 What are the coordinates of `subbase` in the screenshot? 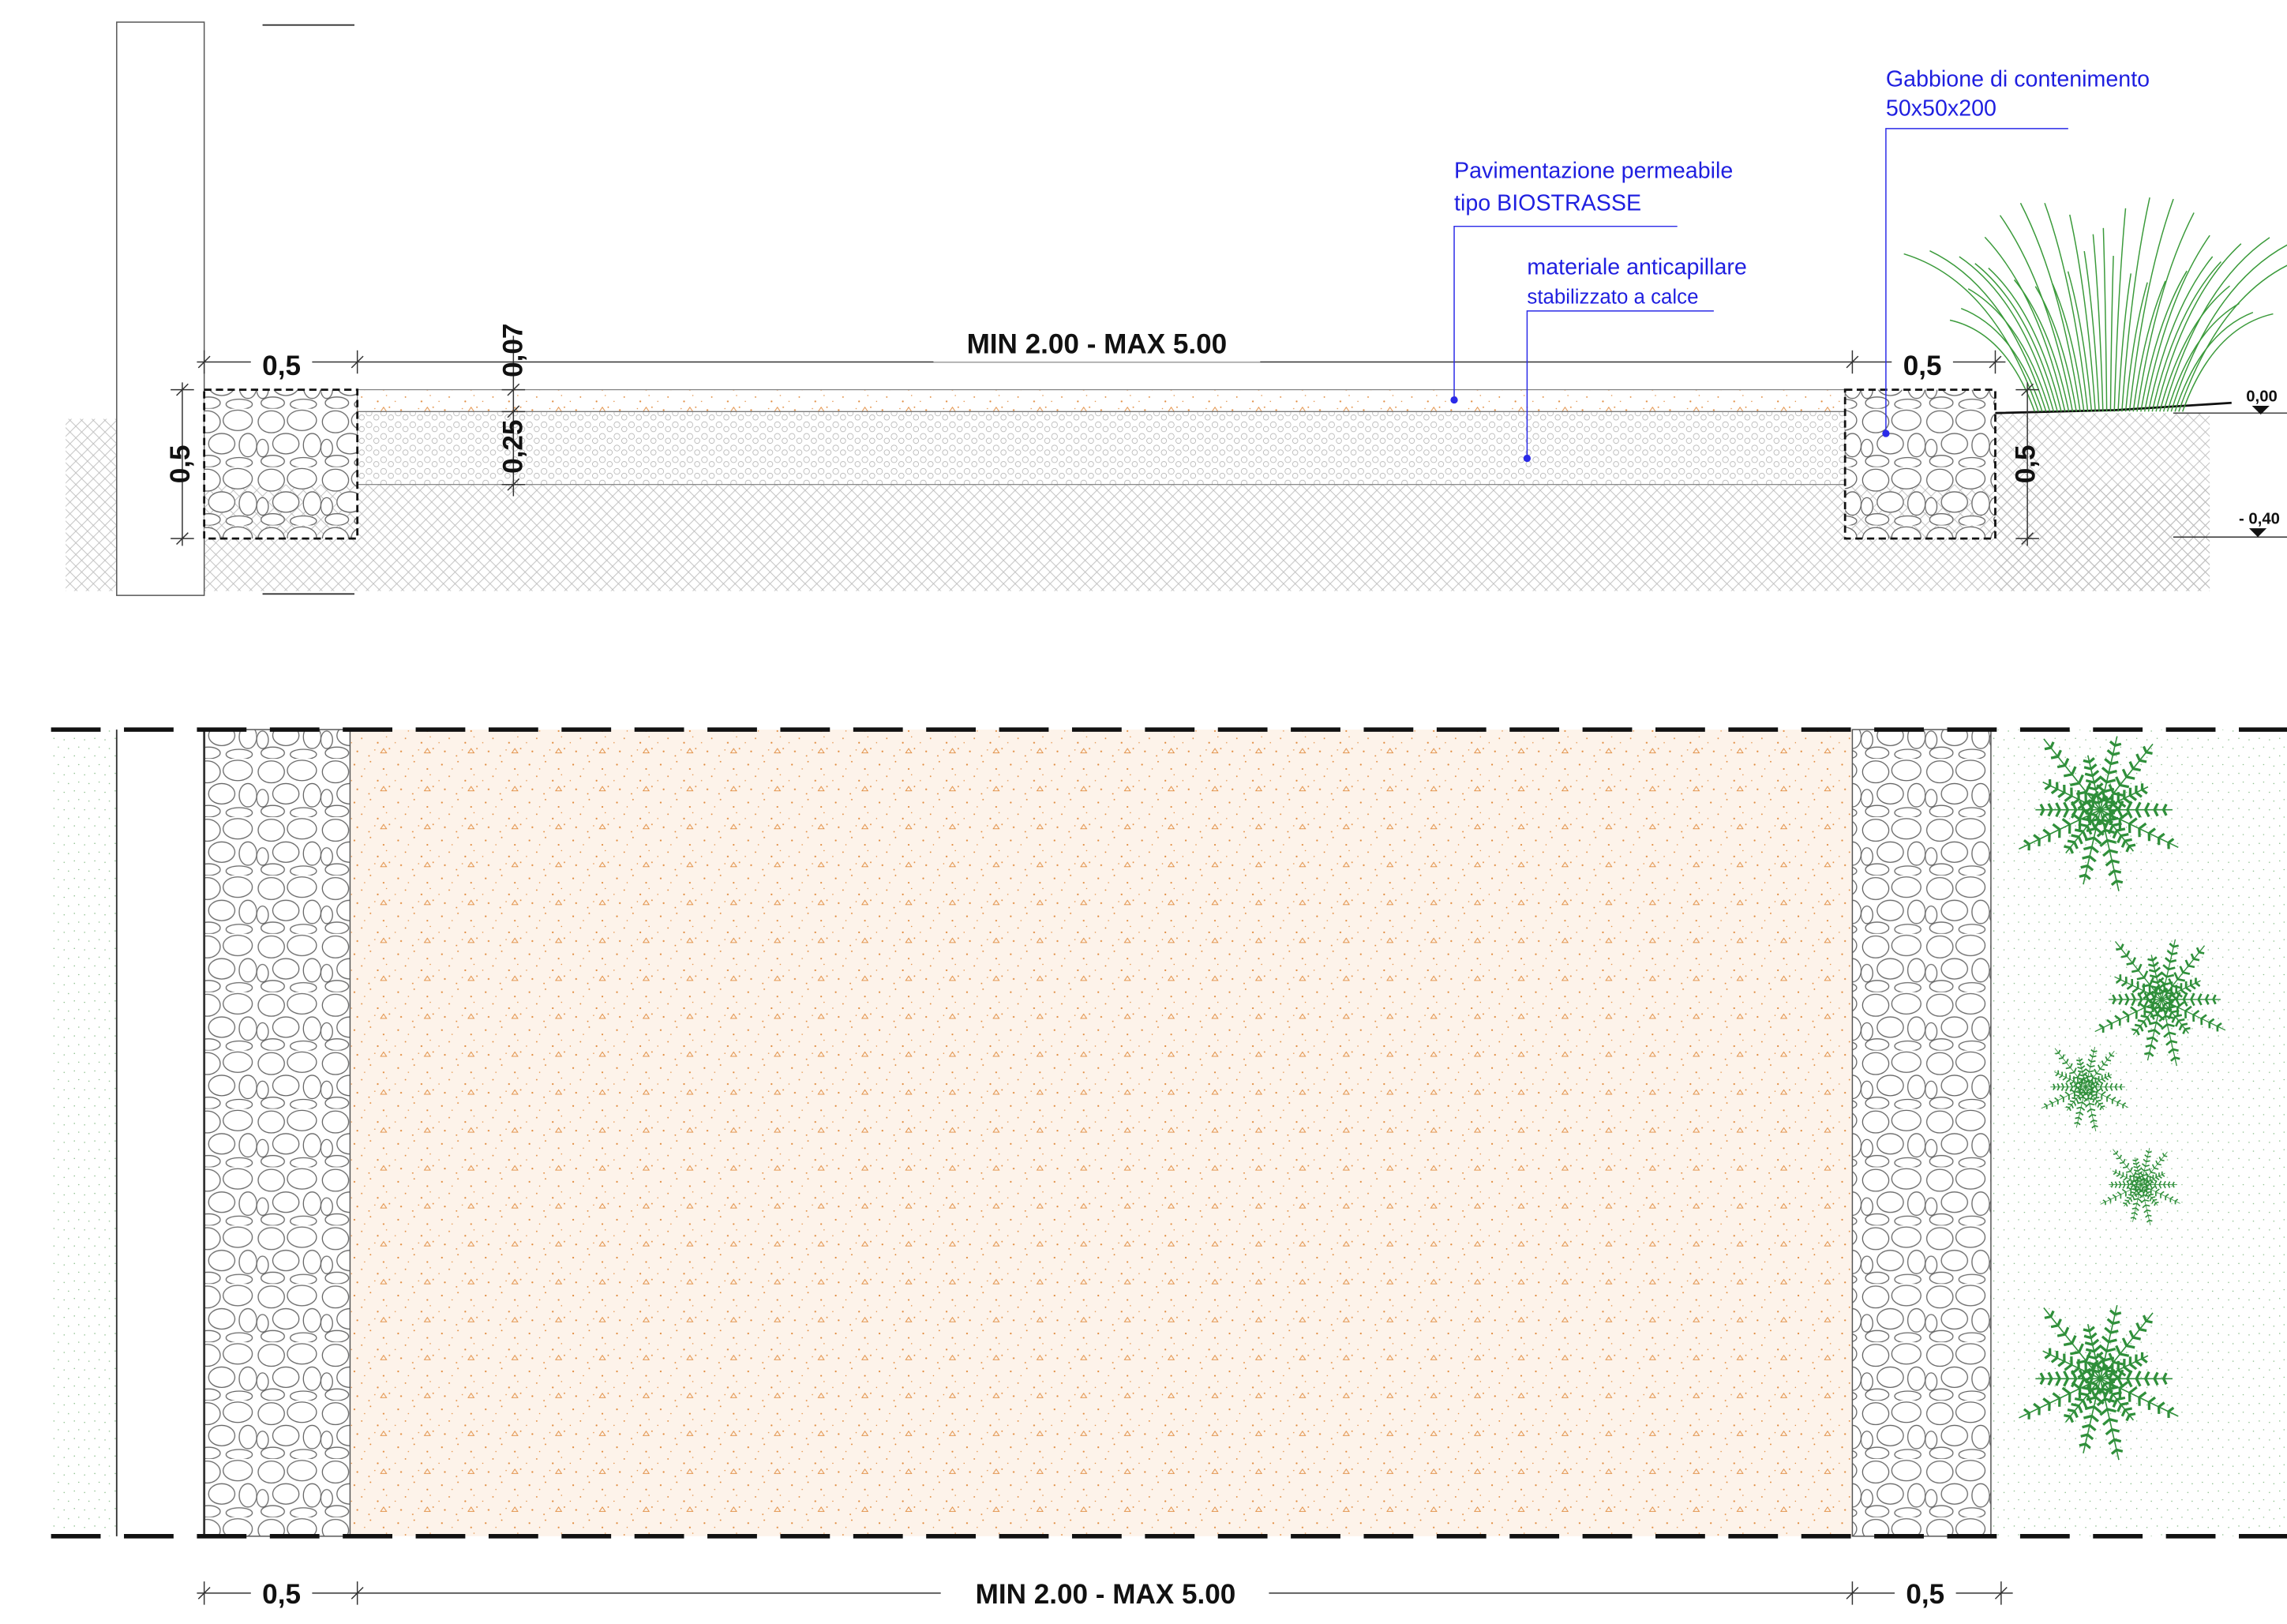 It's located at (1101, 448).